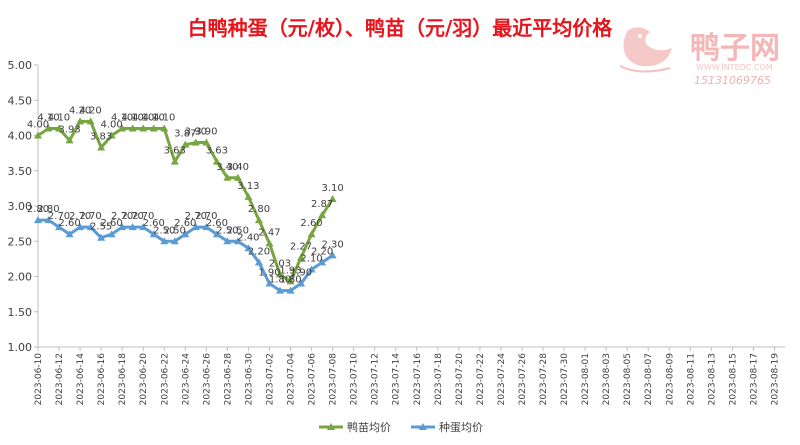 The width and height of the screenshot is (800, 445). Describe the element at coordinates (775, 379) in the screenshot. I see `x-tick-label: 2023-08-19` at that location.